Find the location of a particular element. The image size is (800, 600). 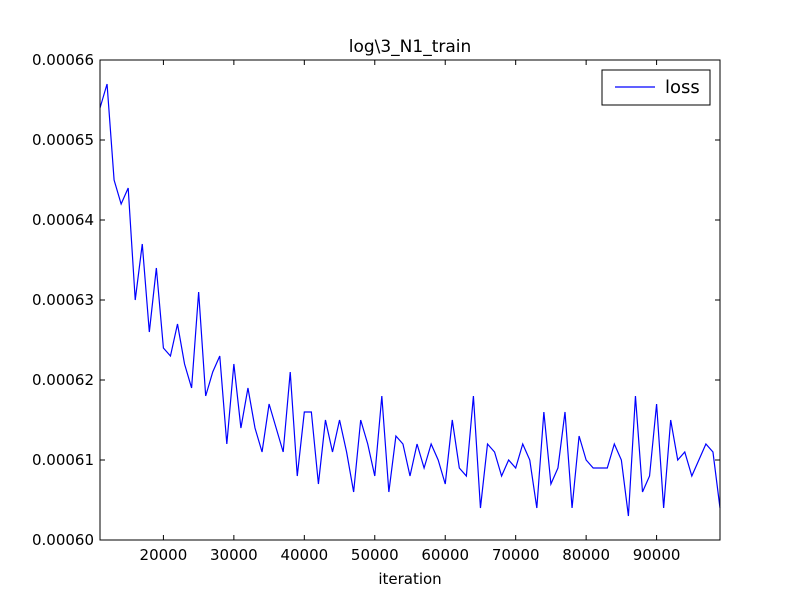

x-tick-label: 80000 is located at coordinates (586, 555).